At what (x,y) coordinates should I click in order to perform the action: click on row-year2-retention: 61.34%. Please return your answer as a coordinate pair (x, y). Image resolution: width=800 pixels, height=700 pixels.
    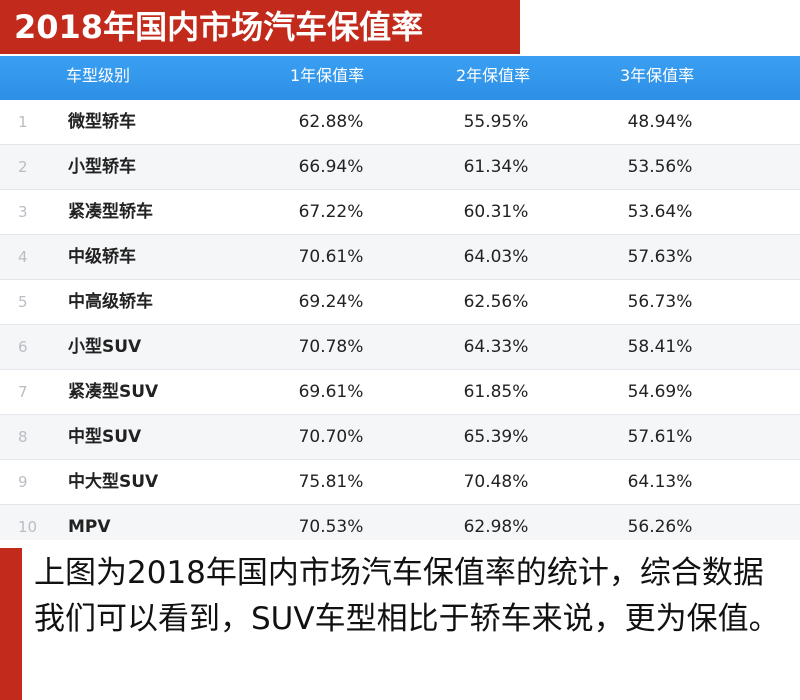
    Looking at the image, I should click on (496, 167).